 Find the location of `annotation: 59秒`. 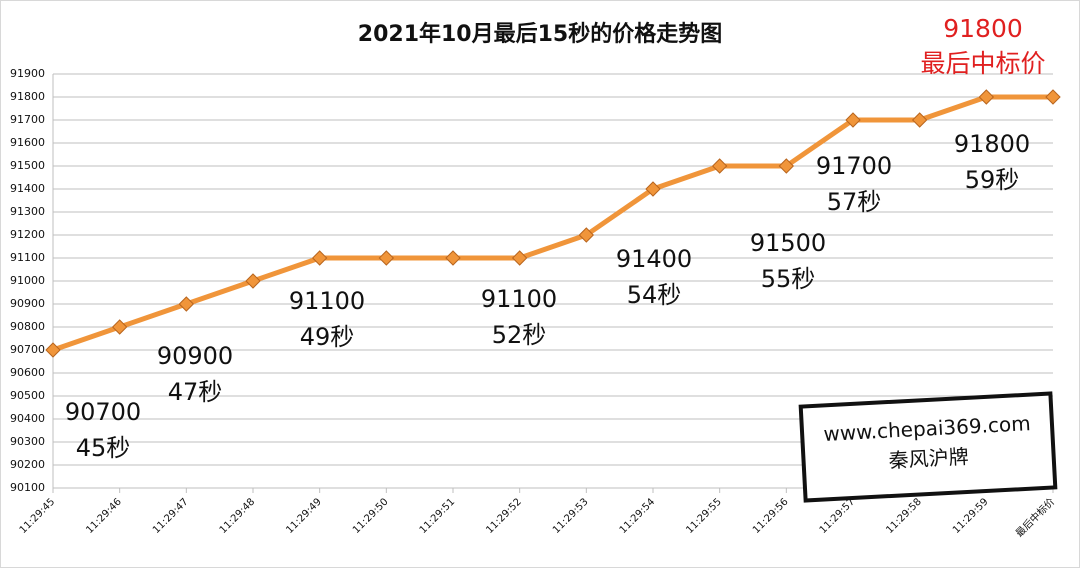

annotation: 59秒 is located at coordinates (992, 180).